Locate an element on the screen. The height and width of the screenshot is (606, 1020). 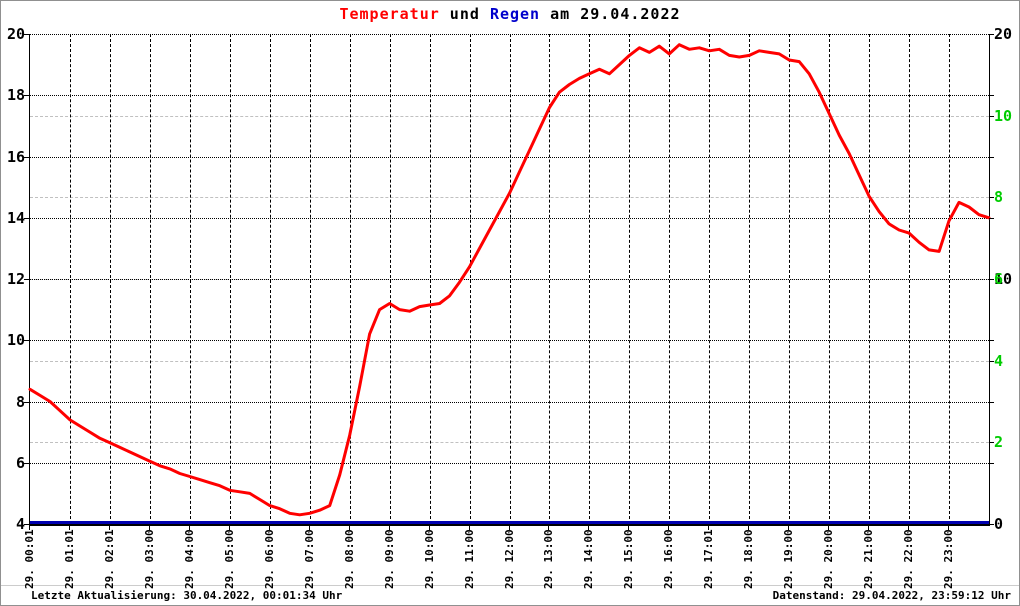
data-status-text: Datenstand: 29.04.2022, 23:59:12 Uhr is located at coordinates (891, 595).